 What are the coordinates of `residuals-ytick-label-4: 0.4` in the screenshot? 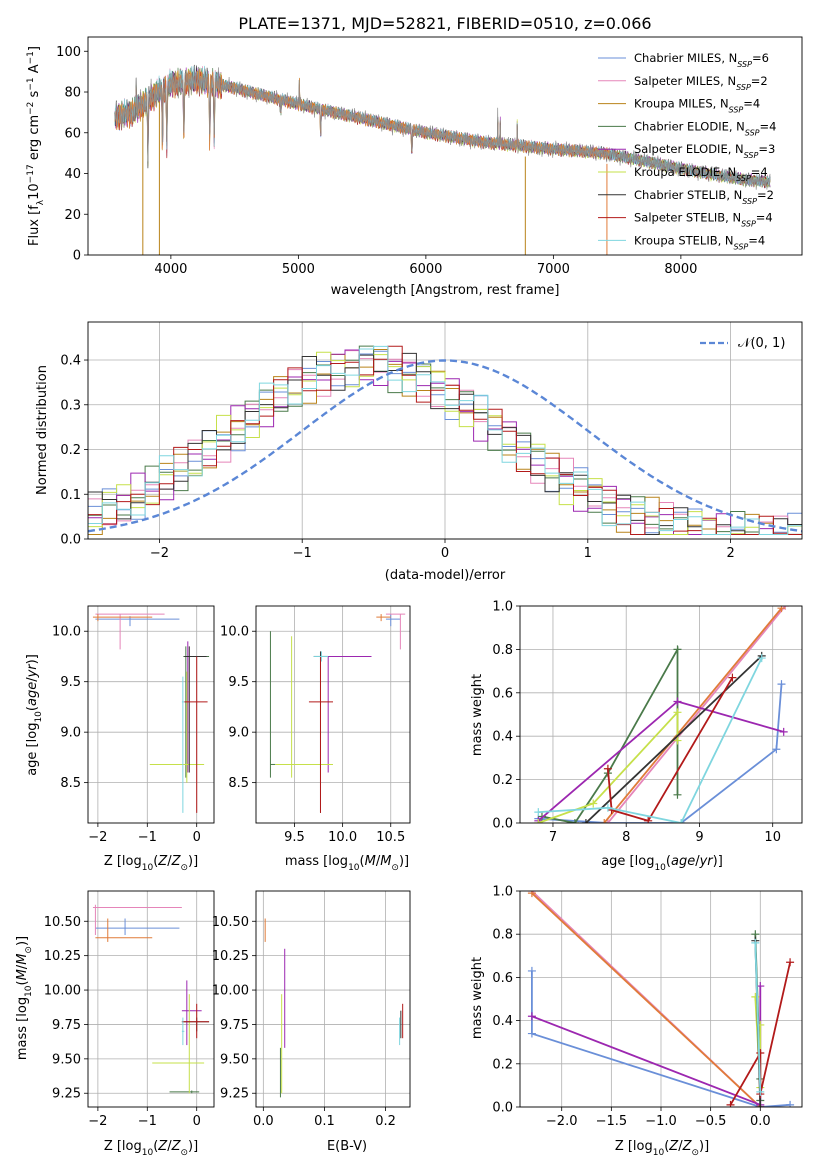 It's located at (70, 361).